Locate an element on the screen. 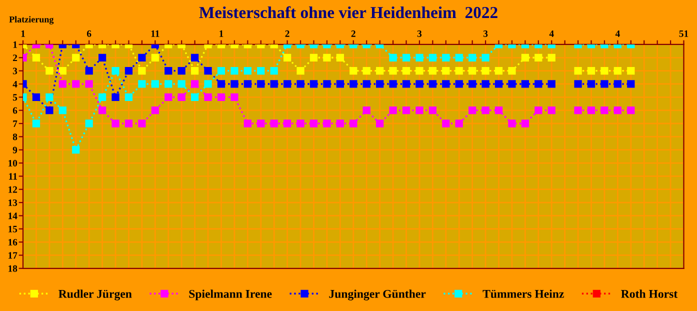  x-tick-label: 1 is located at coordinates (222, 33).